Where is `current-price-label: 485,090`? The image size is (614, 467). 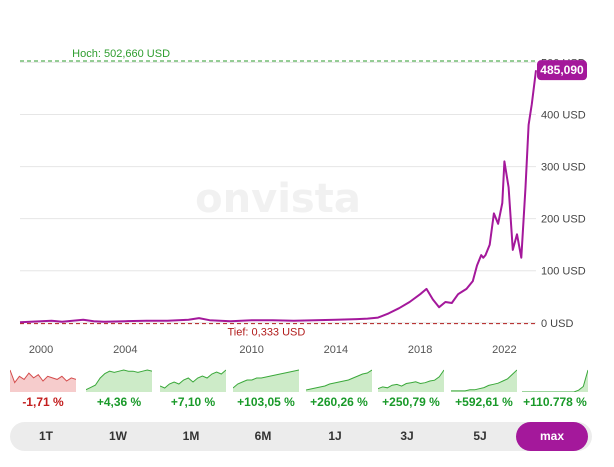 current-price-label: 485,090 is located at coordinates (562, 70).